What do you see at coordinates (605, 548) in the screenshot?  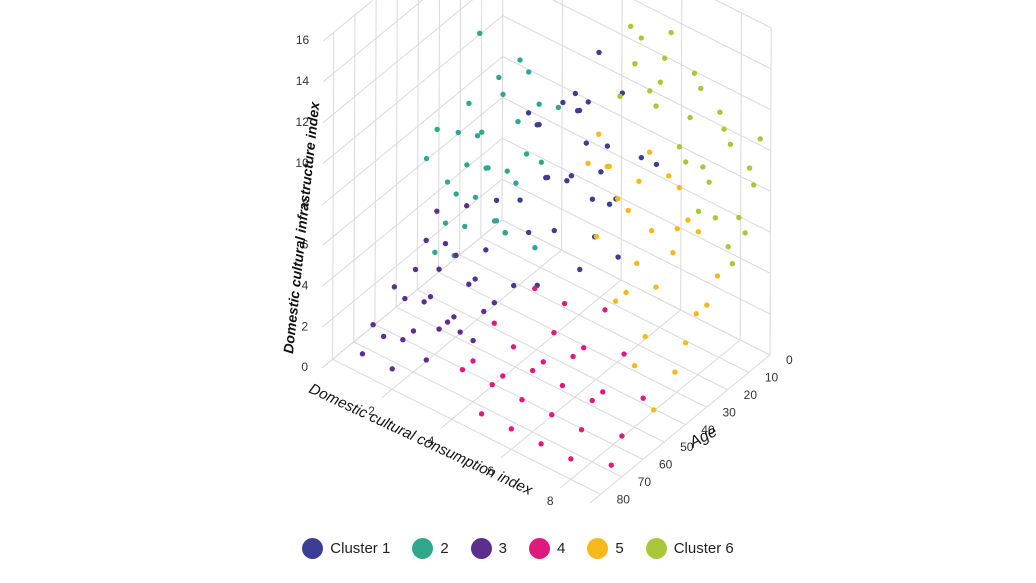 I see `legend-item-5: 5` at bounding box center [605, 548].